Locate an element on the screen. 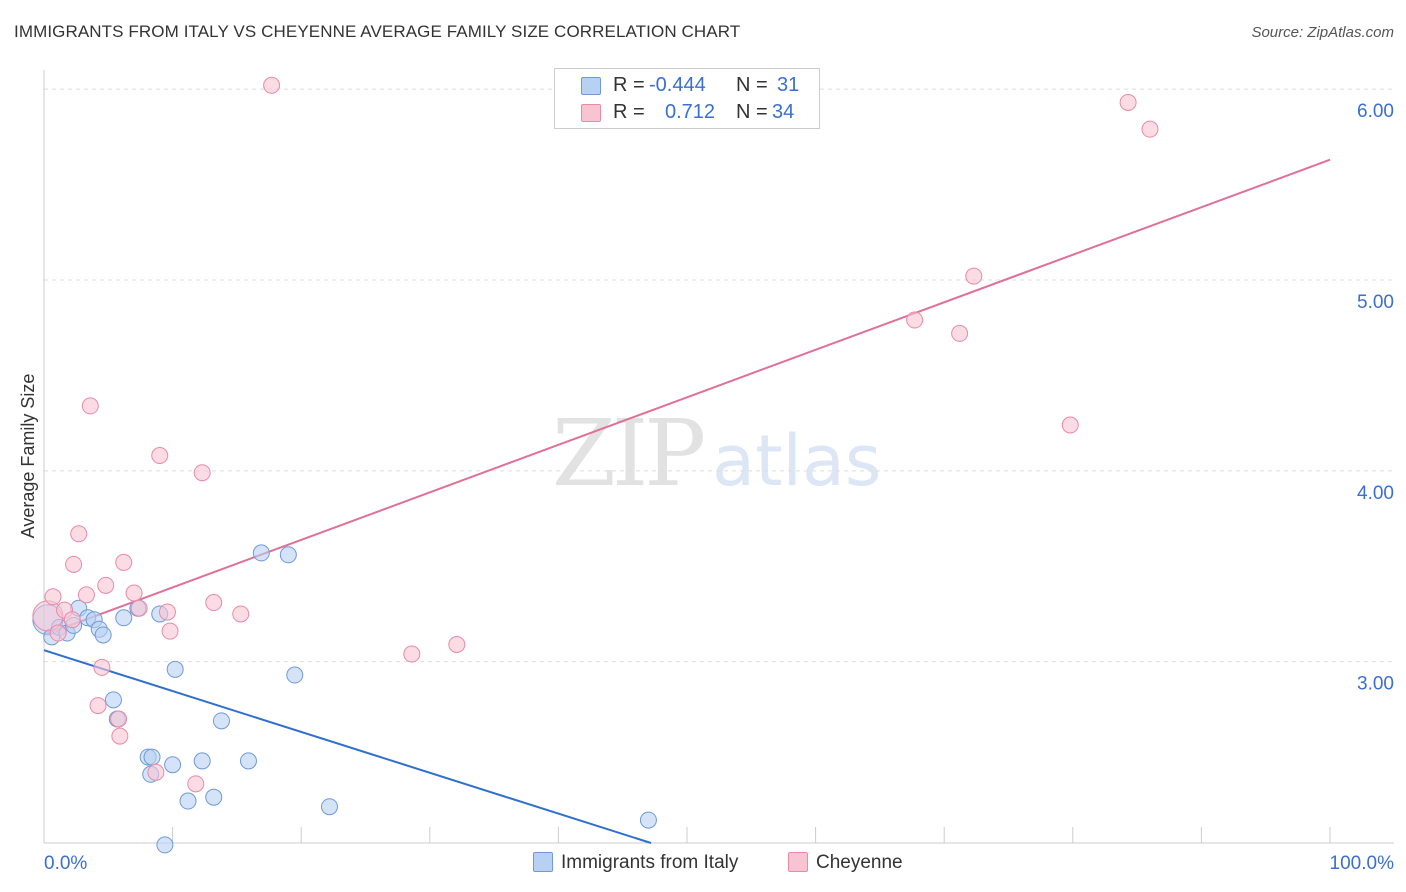 The image size is (1406, 892). y-tick-label: 4.00 is located at coordinates (1375, 493).